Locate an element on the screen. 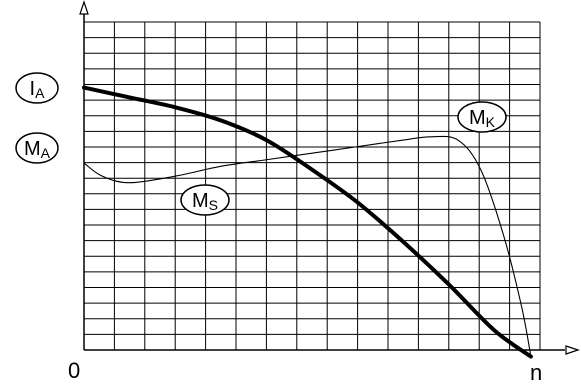 The width and height of the screenshot is (581, 385). ms-label: MS is located at coordinates (205, 200).